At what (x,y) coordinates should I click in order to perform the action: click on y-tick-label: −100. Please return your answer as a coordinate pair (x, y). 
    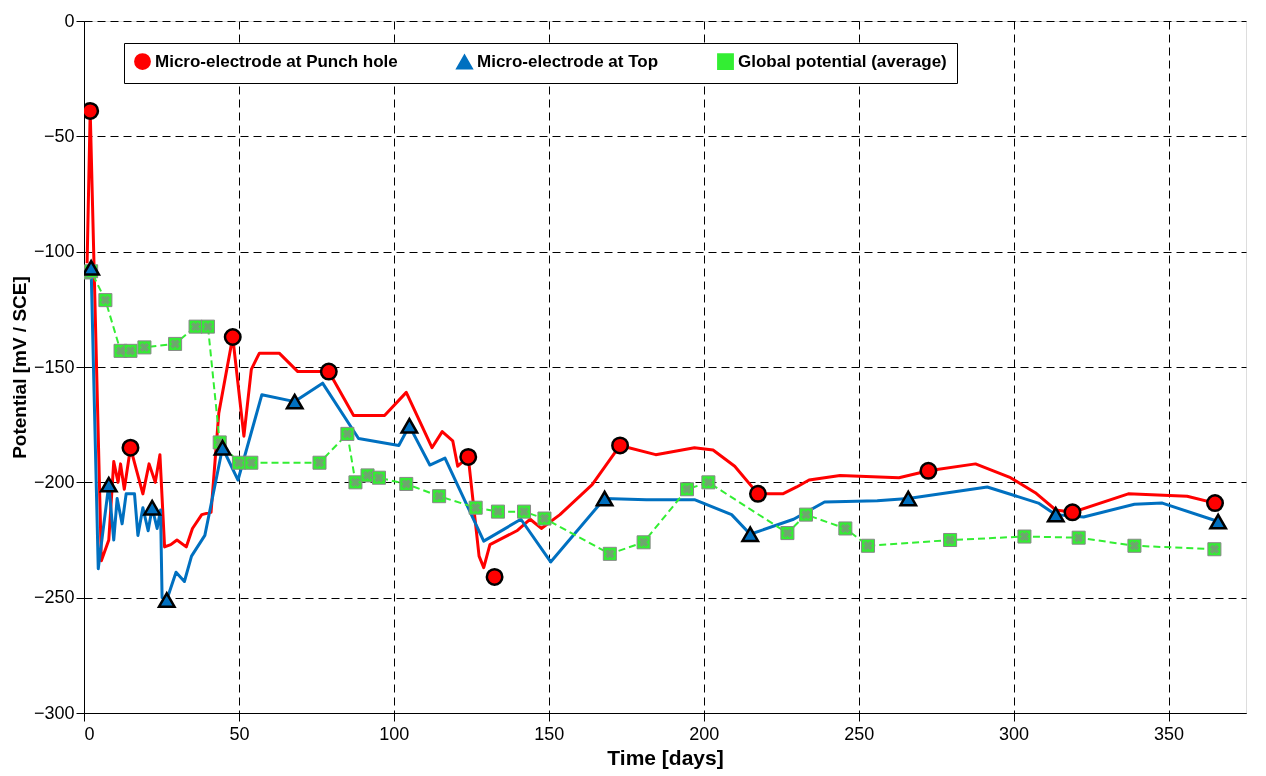
    Looking at the image, I should click on (54, 251).